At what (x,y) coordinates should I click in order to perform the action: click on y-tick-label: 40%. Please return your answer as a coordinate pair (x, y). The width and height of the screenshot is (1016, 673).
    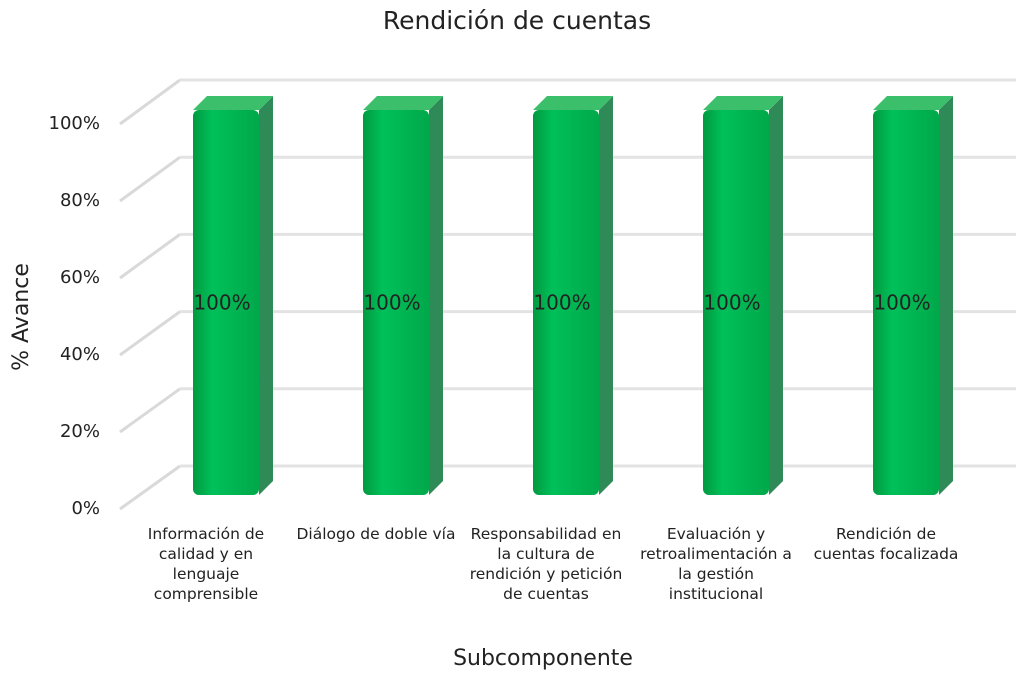
    Looking at the image, I should click on (80, 354).